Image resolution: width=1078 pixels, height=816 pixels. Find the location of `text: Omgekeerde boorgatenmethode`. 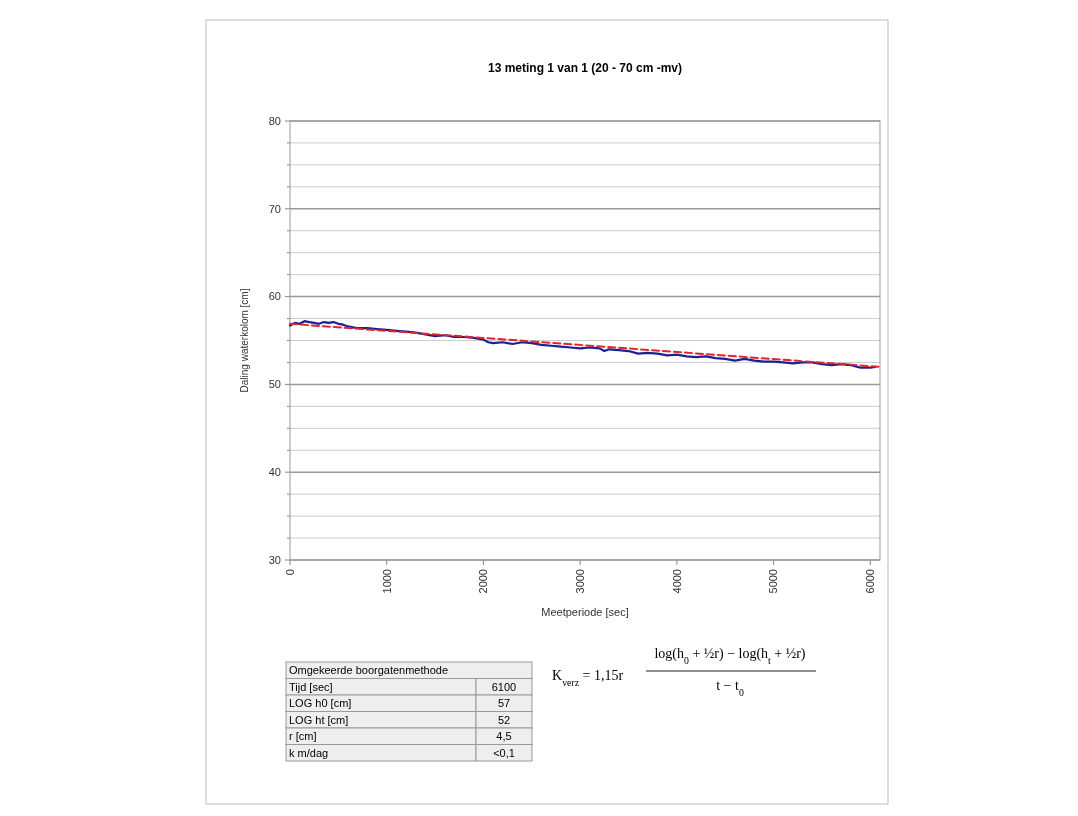

text: Omgekeerde boorgatenmethode is located at coordinates (368, 670).